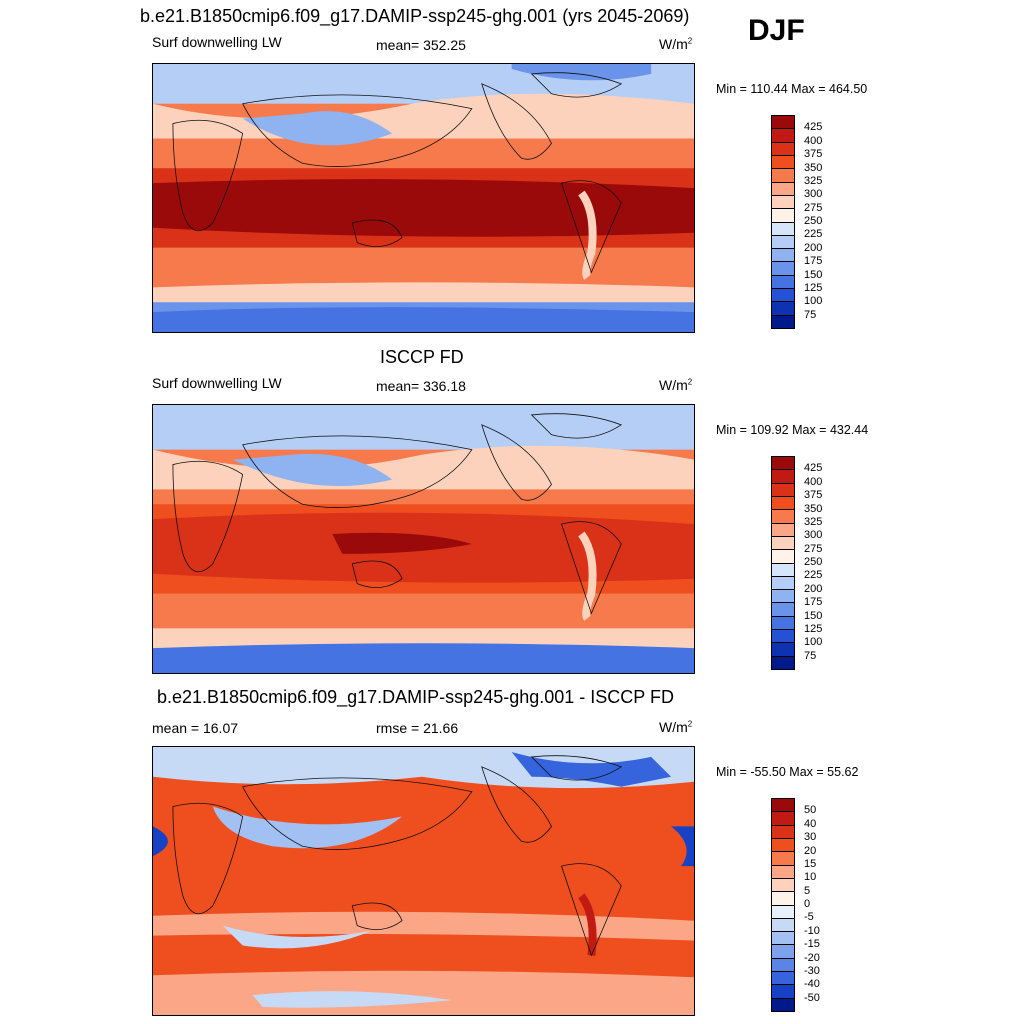 The width and height of the screenshot is (1024, 1024). Describe the element at coordinates (676, 44) in the screenshot. I see `panel1-units: W/m2` at that location.